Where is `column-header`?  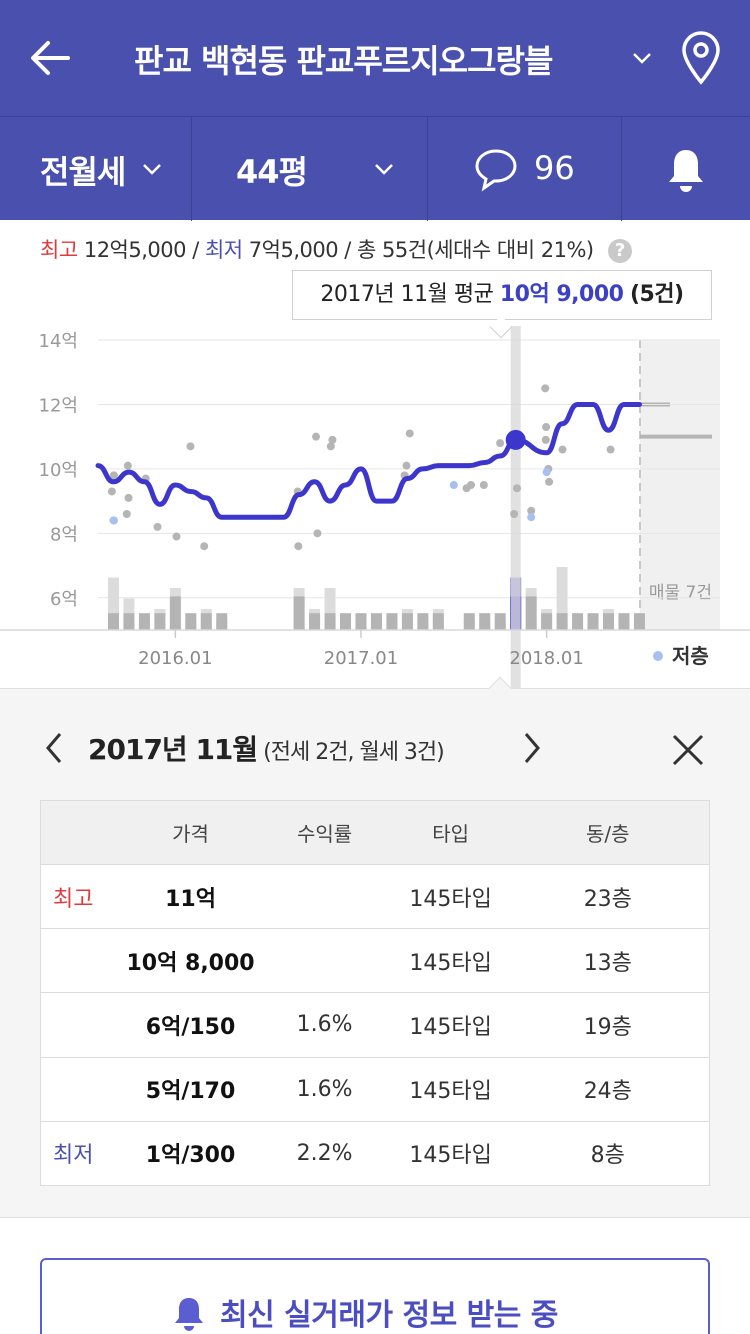 column-header is located at coordinates (84, 833).